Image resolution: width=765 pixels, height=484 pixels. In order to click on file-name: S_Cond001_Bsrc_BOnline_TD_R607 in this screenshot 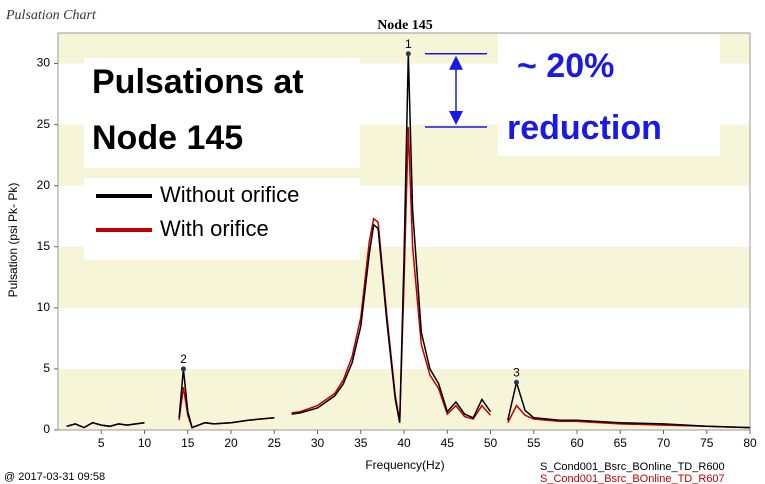, I will do `click(632, 478)`.